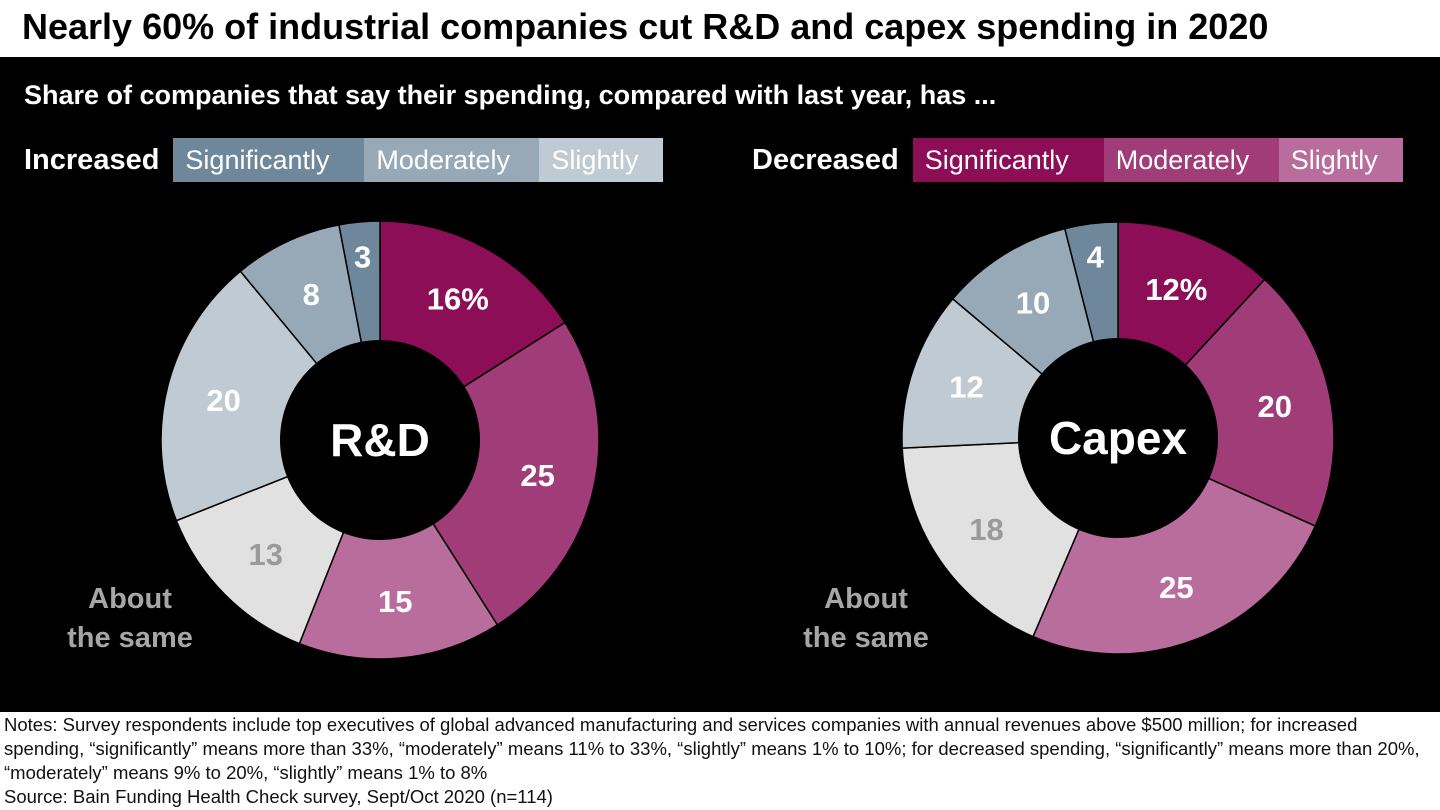  What do you see at coordinates (452, 160) in the screenshot?
I see `legend-increased-moderately: Moderately` at bounding box center [452, 160].